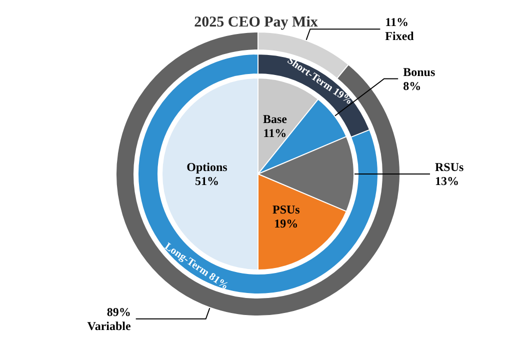 The height and width of the screenshot is (348, 512). I want to click on slice-label: Base, so click(275, 119).